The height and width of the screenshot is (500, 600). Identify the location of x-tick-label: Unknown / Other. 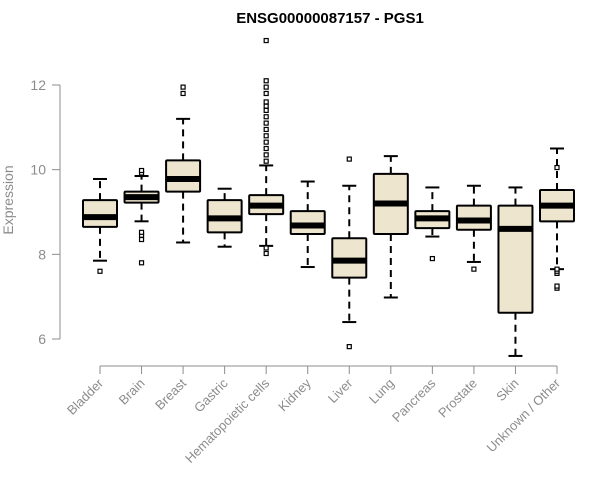
(524, 415).